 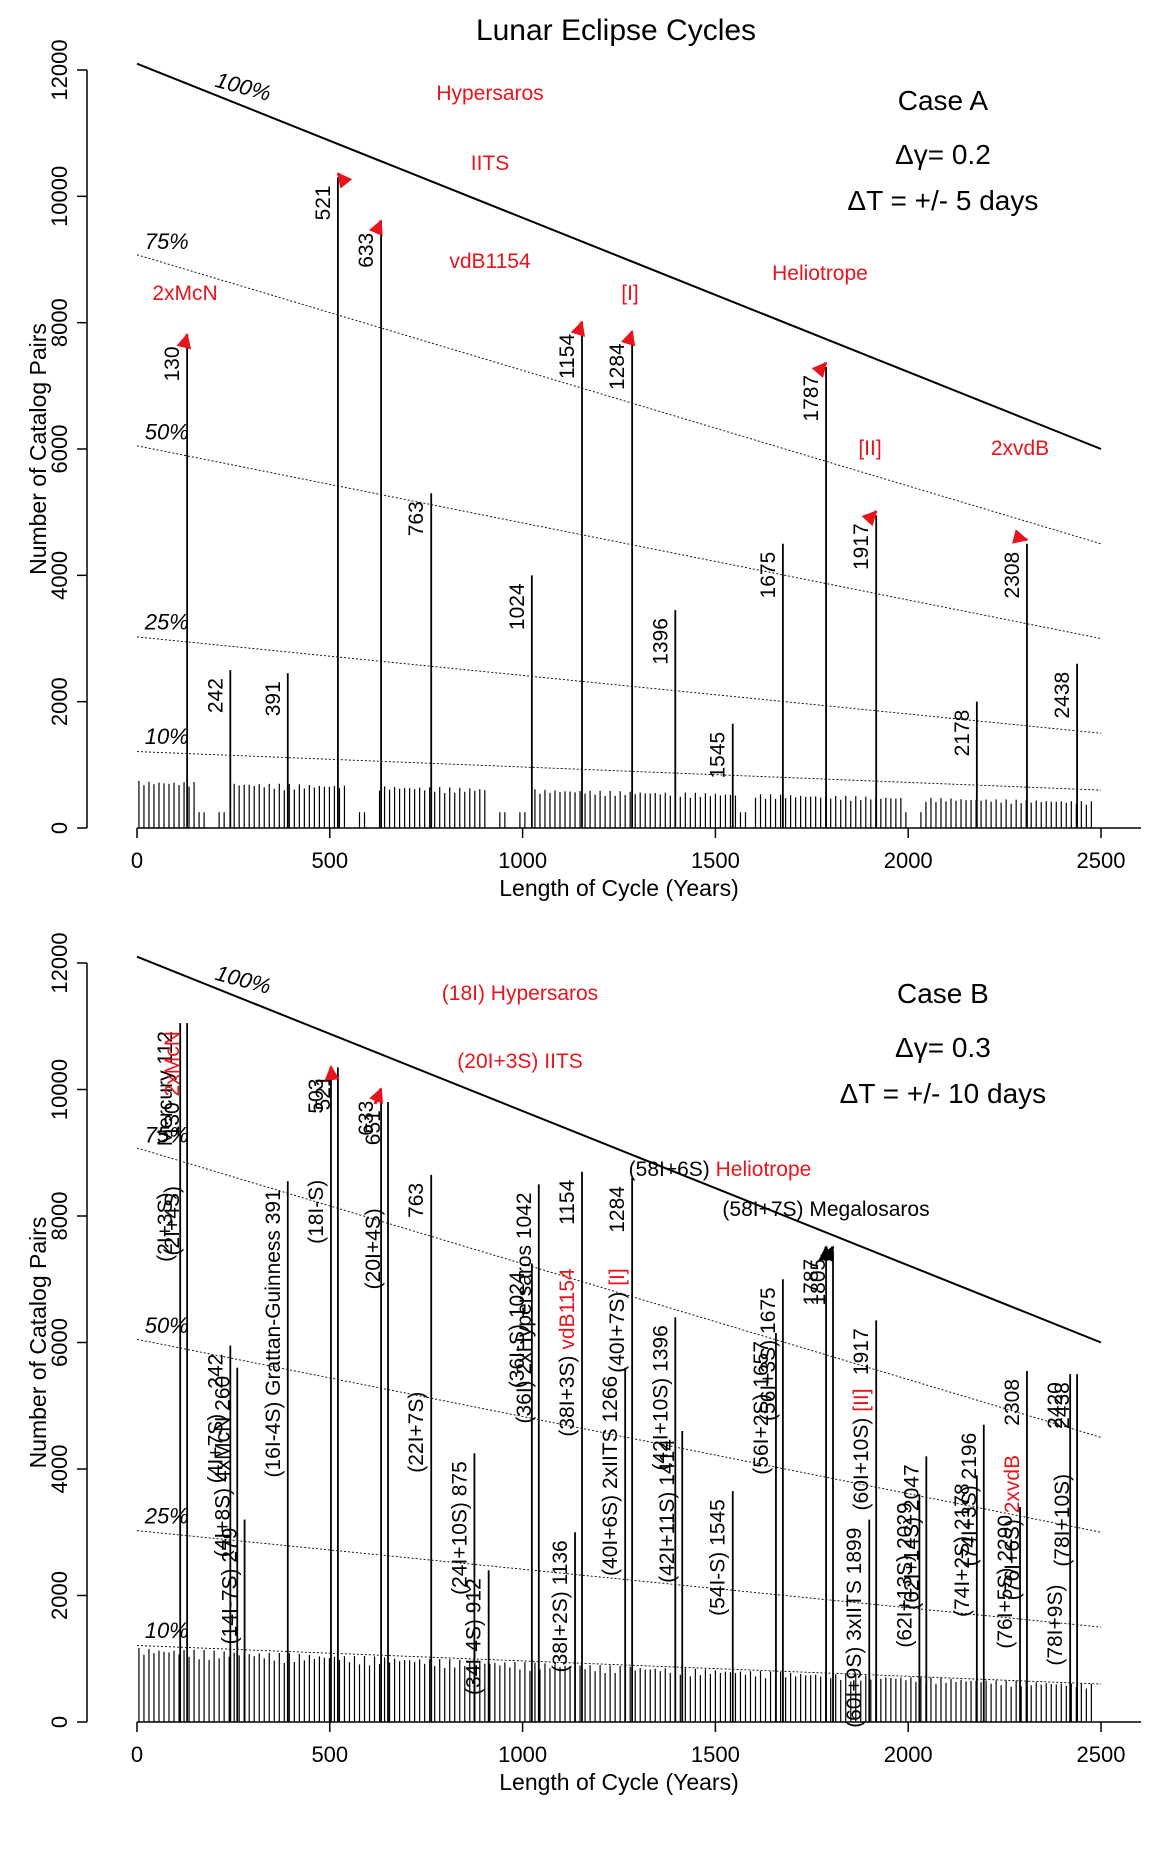 I want to click on peak-label: (76I+6S) 2xvdB, so click(x=1012, y=1527).